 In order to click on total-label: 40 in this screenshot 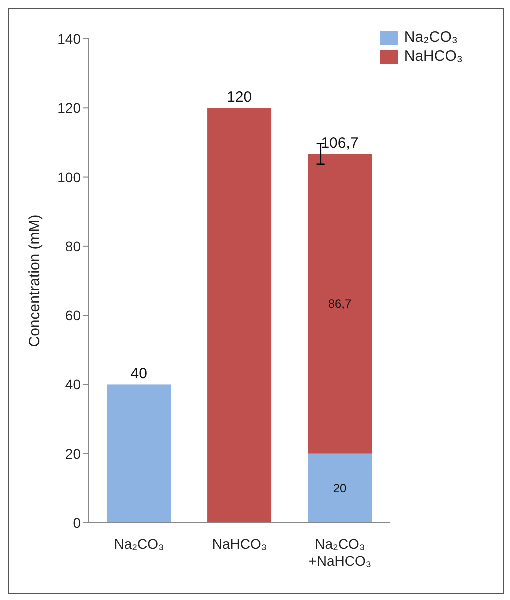, I will do `click(139, 374)`.